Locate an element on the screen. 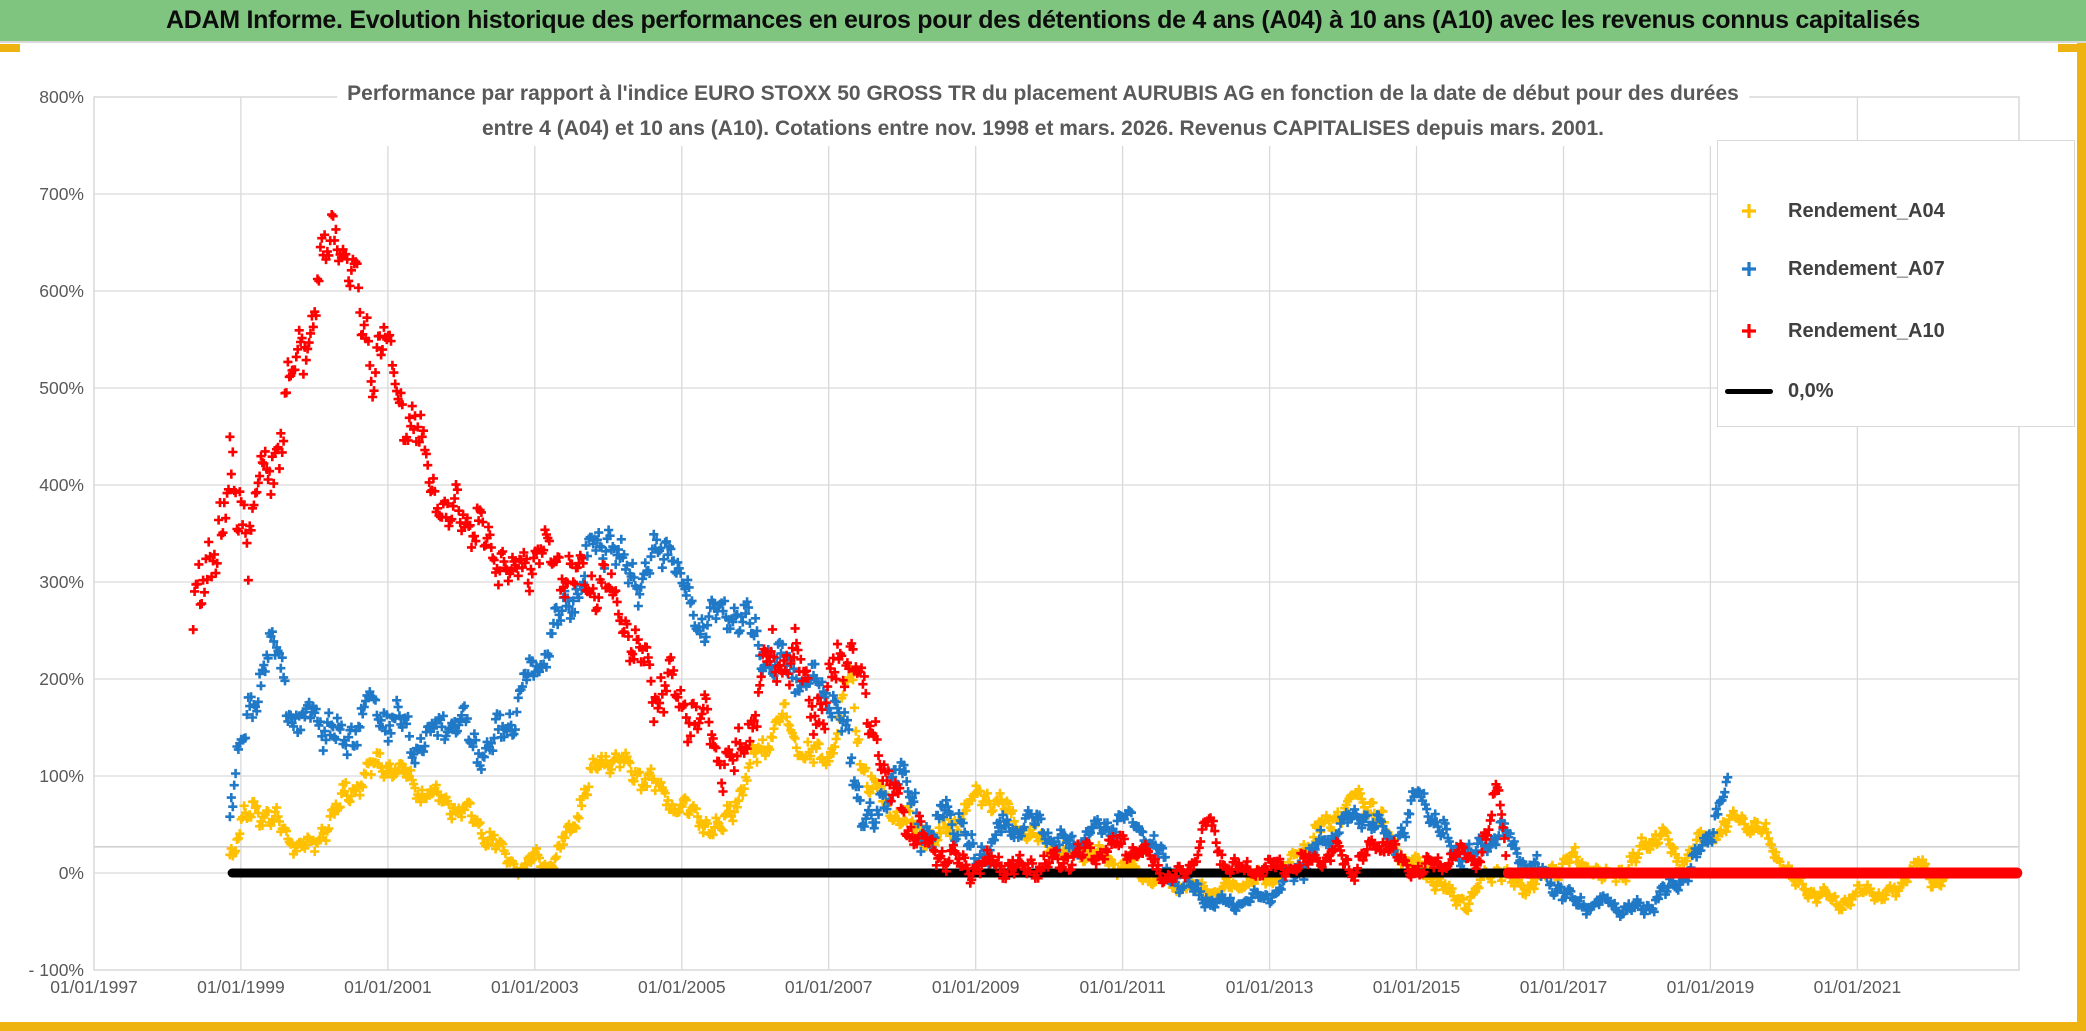 The width and height of the screenshot is (2086, 1031). x-tick-label: 01/01/2015 is located at coordinates (1417, 987).